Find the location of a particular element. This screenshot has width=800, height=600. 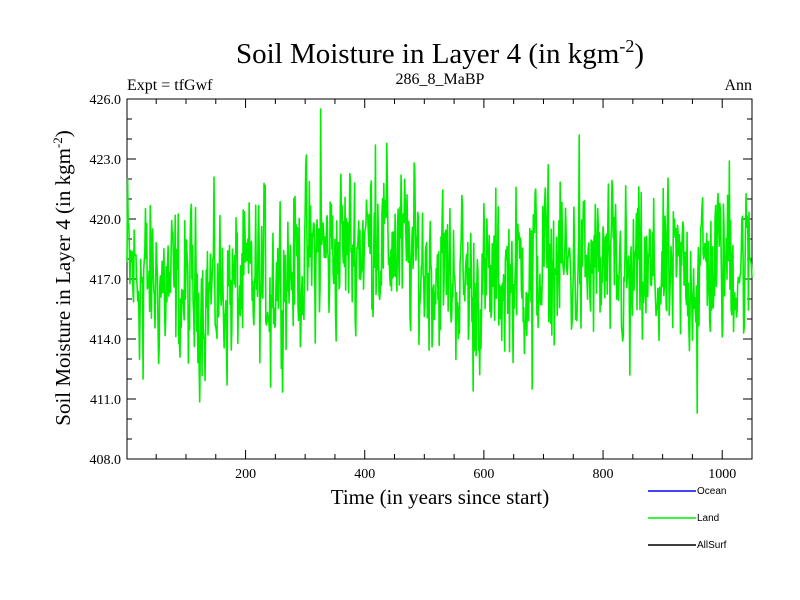

y-tick-label: 411.0 is located at coordinates (105, 400).